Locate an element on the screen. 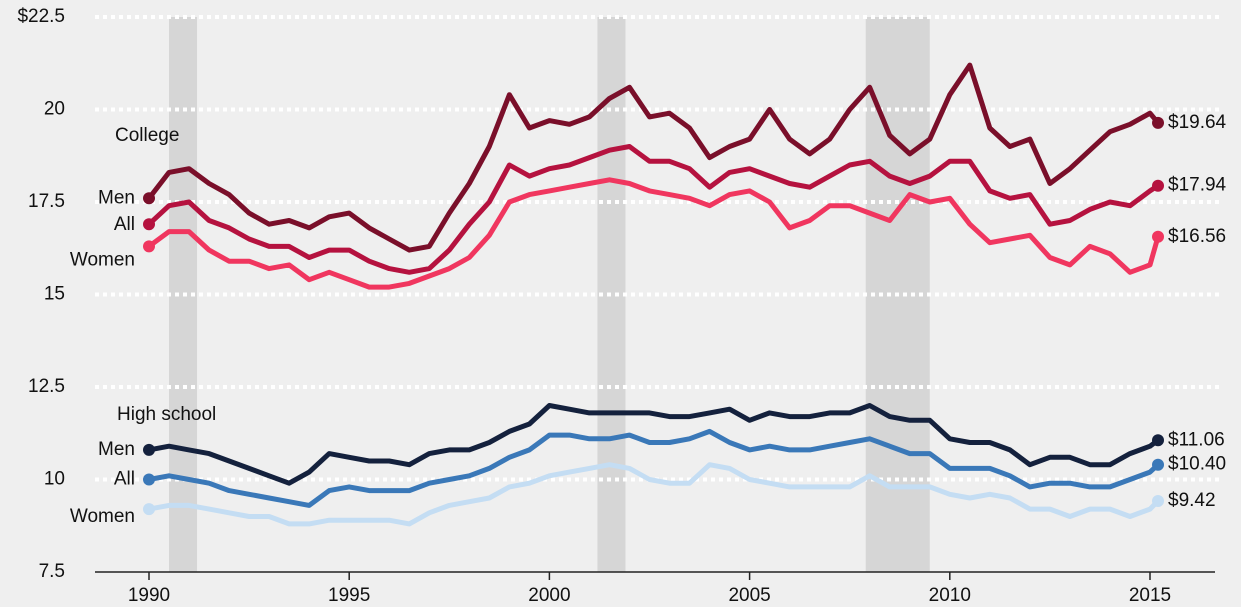  y-tick-label: 20 is located at coordinates (54, 109).